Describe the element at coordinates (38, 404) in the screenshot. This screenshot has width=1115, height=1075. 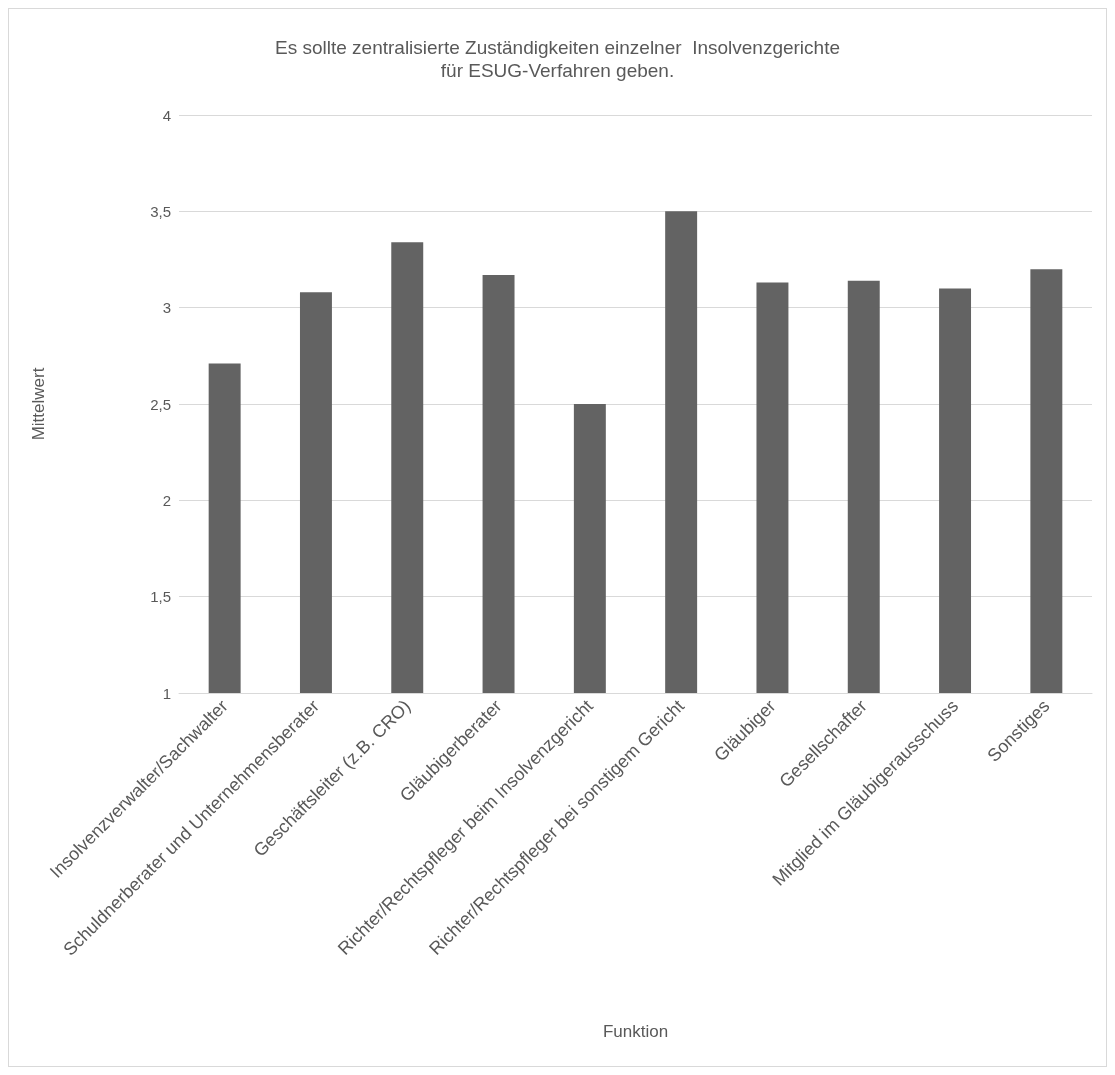
I see `y-axis-title: Mittelwert` at that location.